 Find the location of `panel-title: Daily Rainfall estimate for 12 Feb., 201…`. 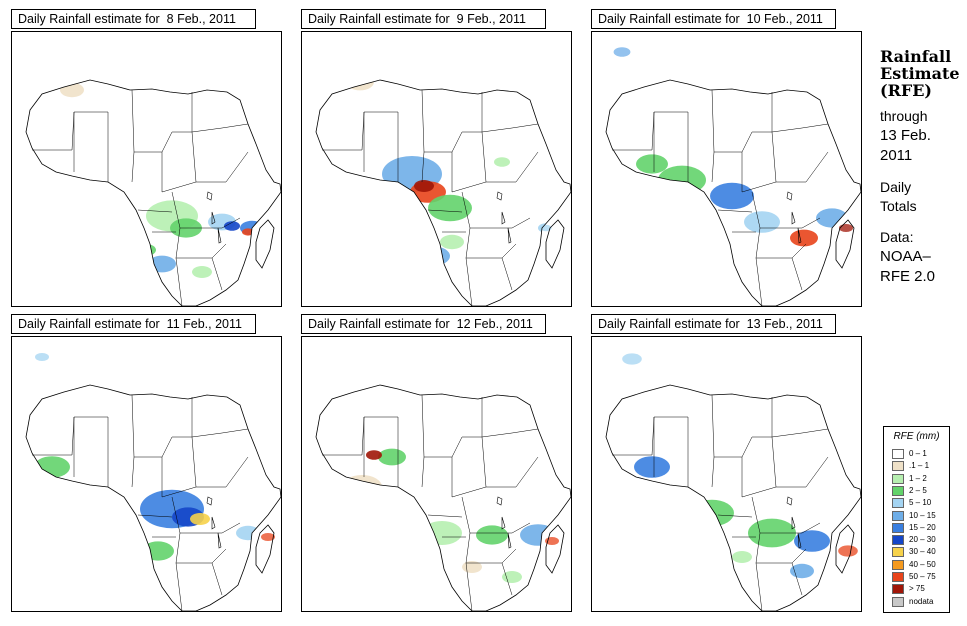

panel-title: Daily Rainfall estimate for 12 Feb., 201… is located at coordinates (423, 324).